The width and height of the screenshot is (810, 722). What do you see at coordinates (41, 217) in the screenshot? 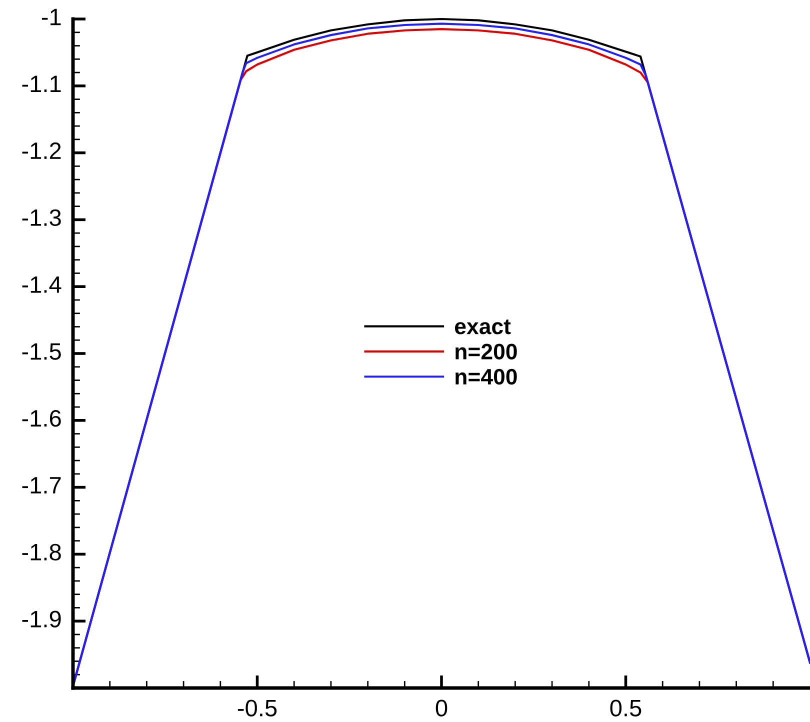
I see `y-tick-label: -1.3` at bounding box center [41, 217].